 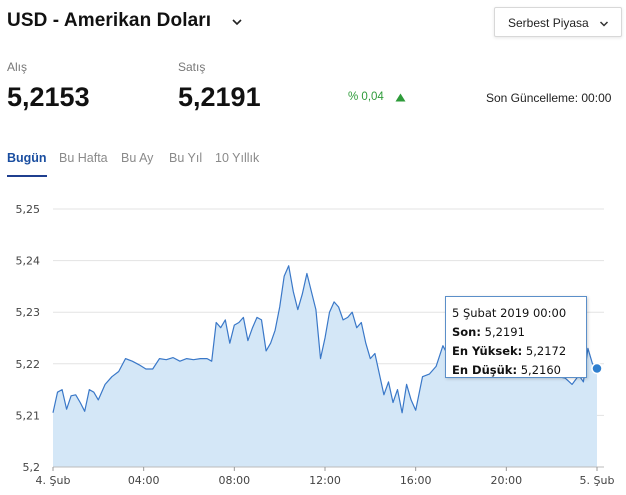 I want to click on last-update: Son Güncelleme: 00:00, so click(x=549, y=98).